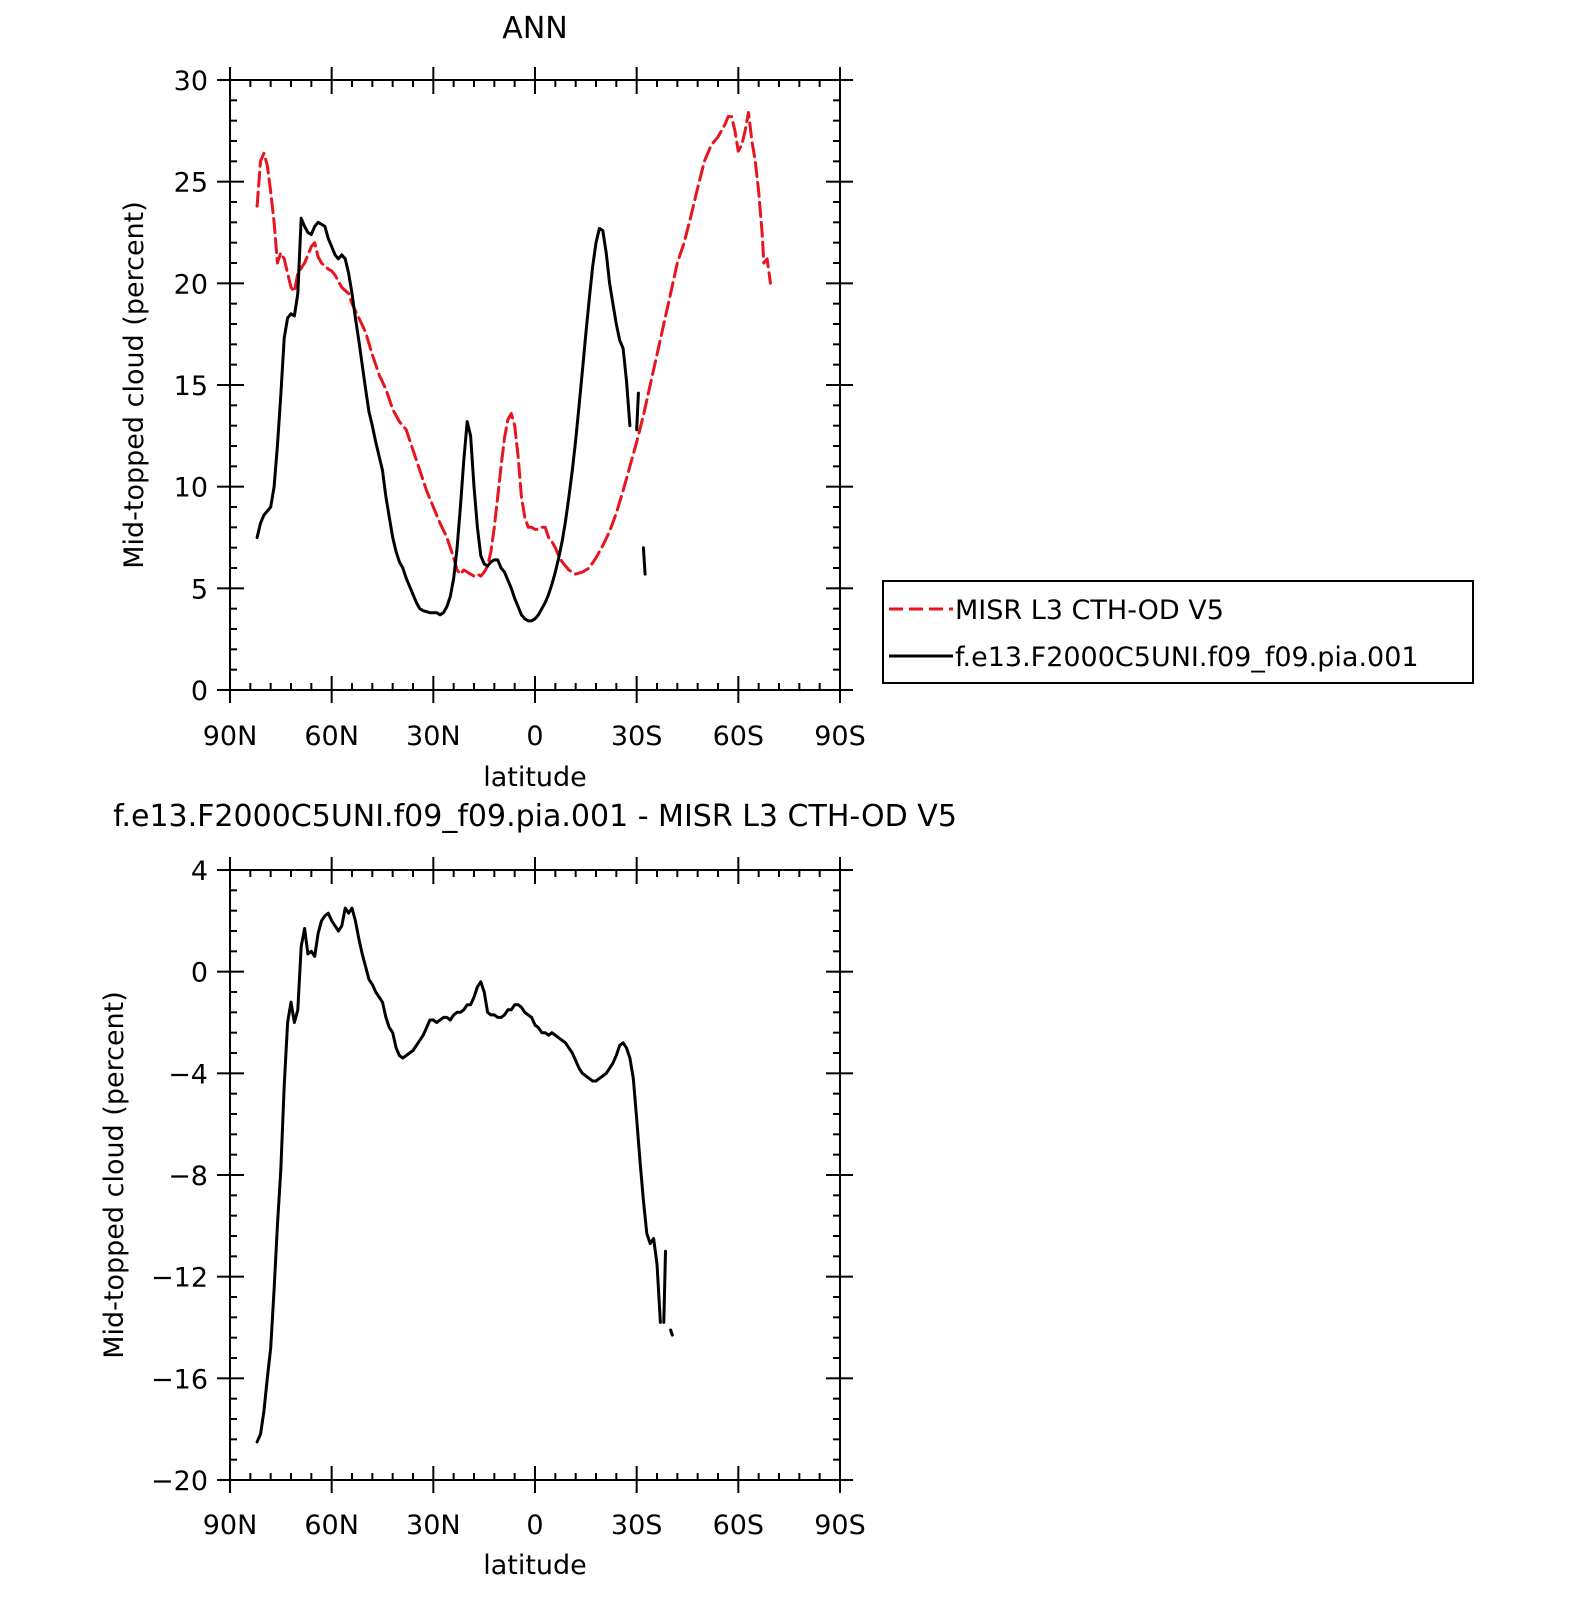 This screenshot has width=1585, height=1597. What do you see at coordinates (191, 488) in the screenshot?
I see `y-tick-label: 10` at bounding box center [191, 488].